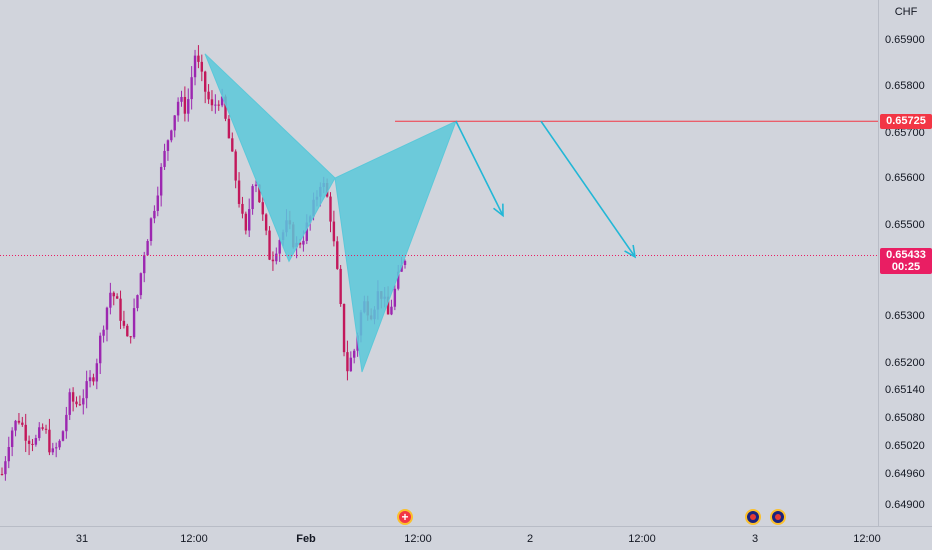  Describe the element at coordinates (906, 121) in the screenshot. I see `target-price-tag: 0.65725` at that location.